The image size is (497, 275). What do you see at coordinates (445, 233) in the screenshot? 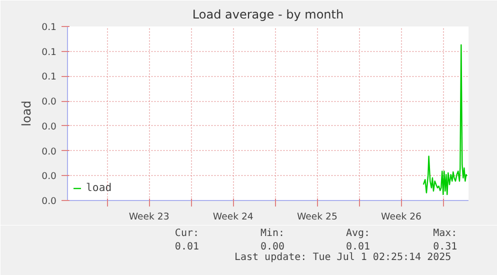
I see `text: Max:` at bounding box center [445, 233].